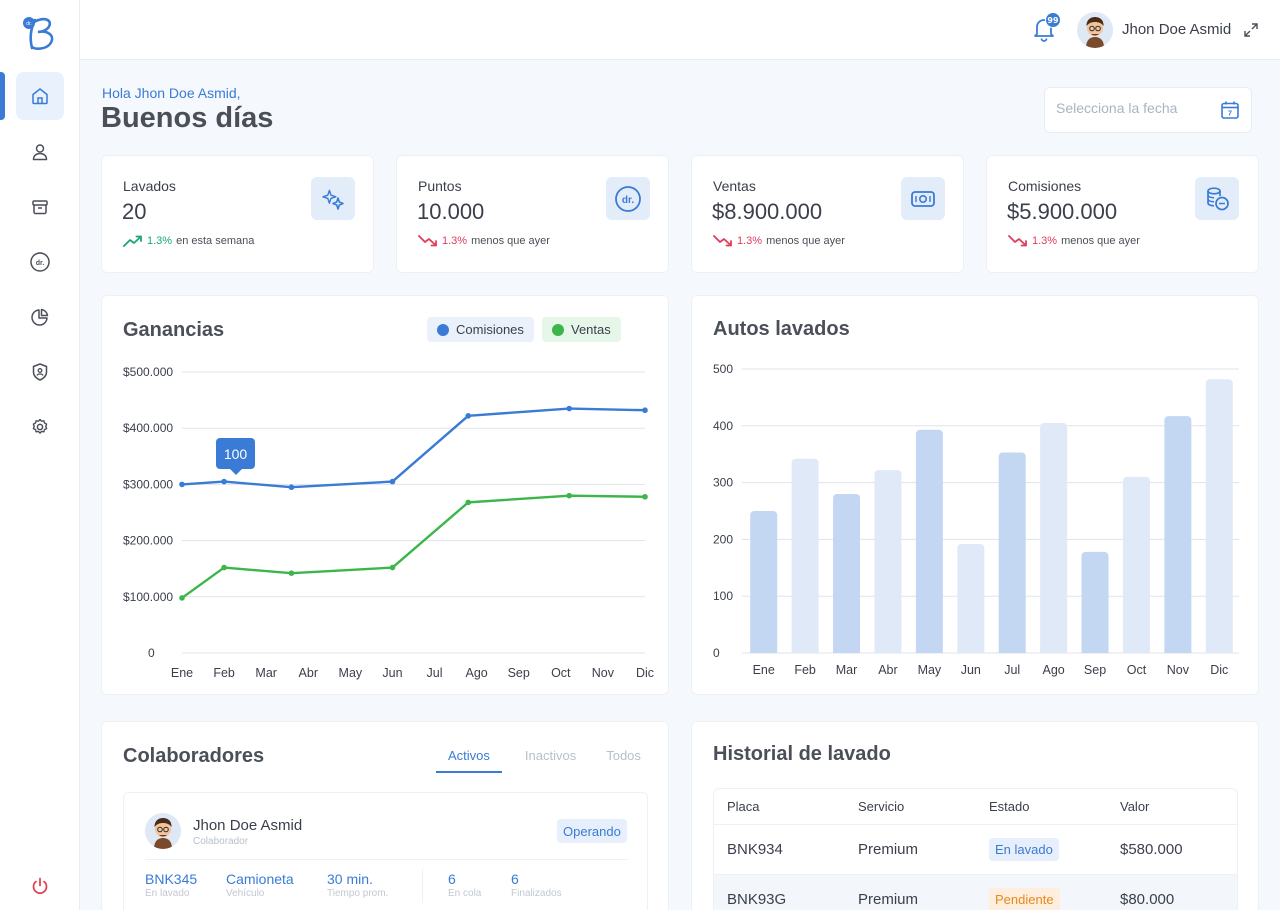 The height and width of the screenshot is (910, 1280). I want to click on expand-icon, so click(1251, 29).